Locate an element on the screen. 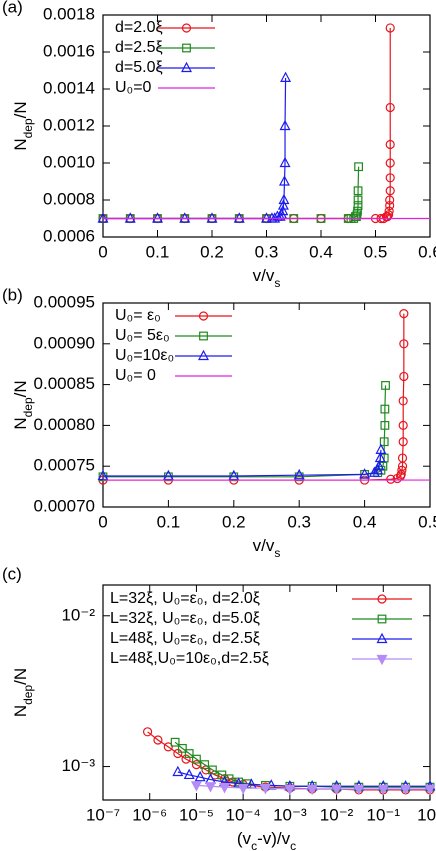 The width and height of the screenshot is (436, 851). y-tick-label: 0.00075 is located at coordinates (64, 465).